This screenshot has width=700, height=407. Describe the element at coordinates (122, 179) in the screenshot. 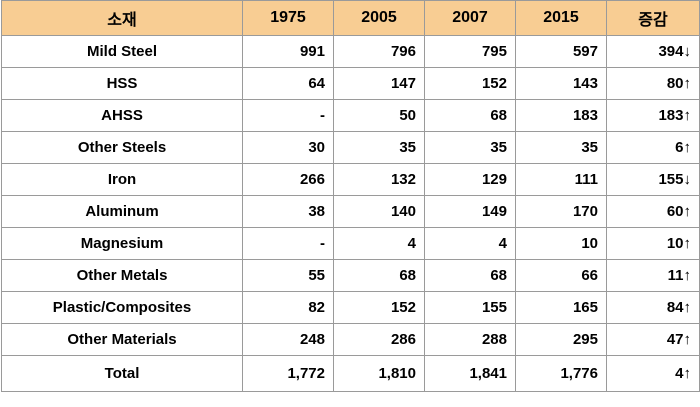

I see `material-cell: Iron` at that location.